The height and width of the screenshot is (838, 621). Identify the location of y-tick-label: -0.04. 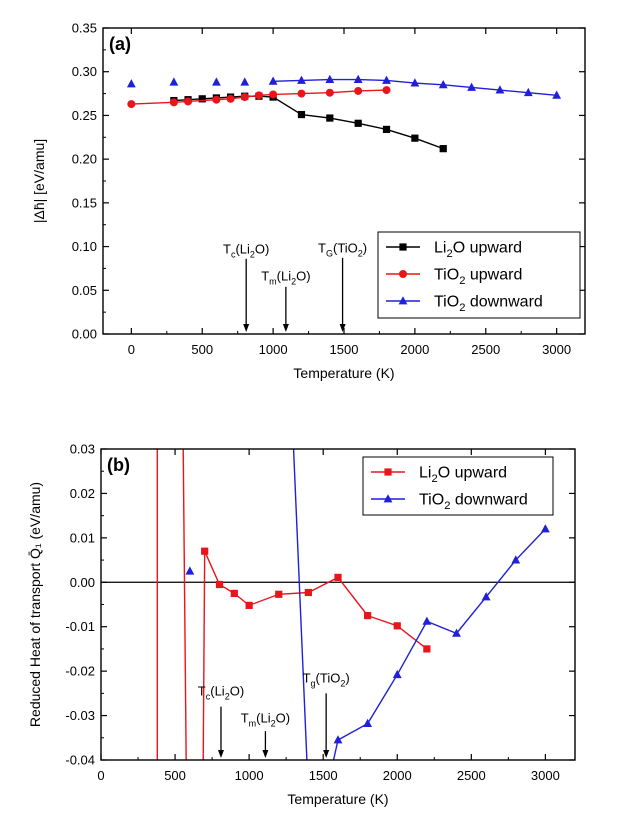
(80, 760).